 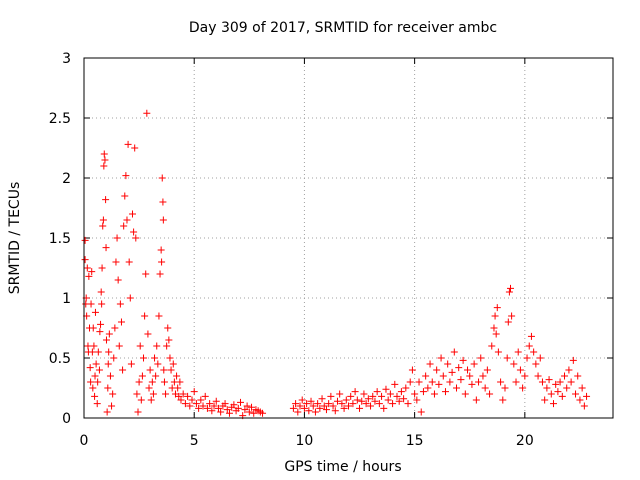 What do you see at coordinates (194, 441) in the screenshot?
I see `x-tick-label: 5` at bounding box center [194, 441].